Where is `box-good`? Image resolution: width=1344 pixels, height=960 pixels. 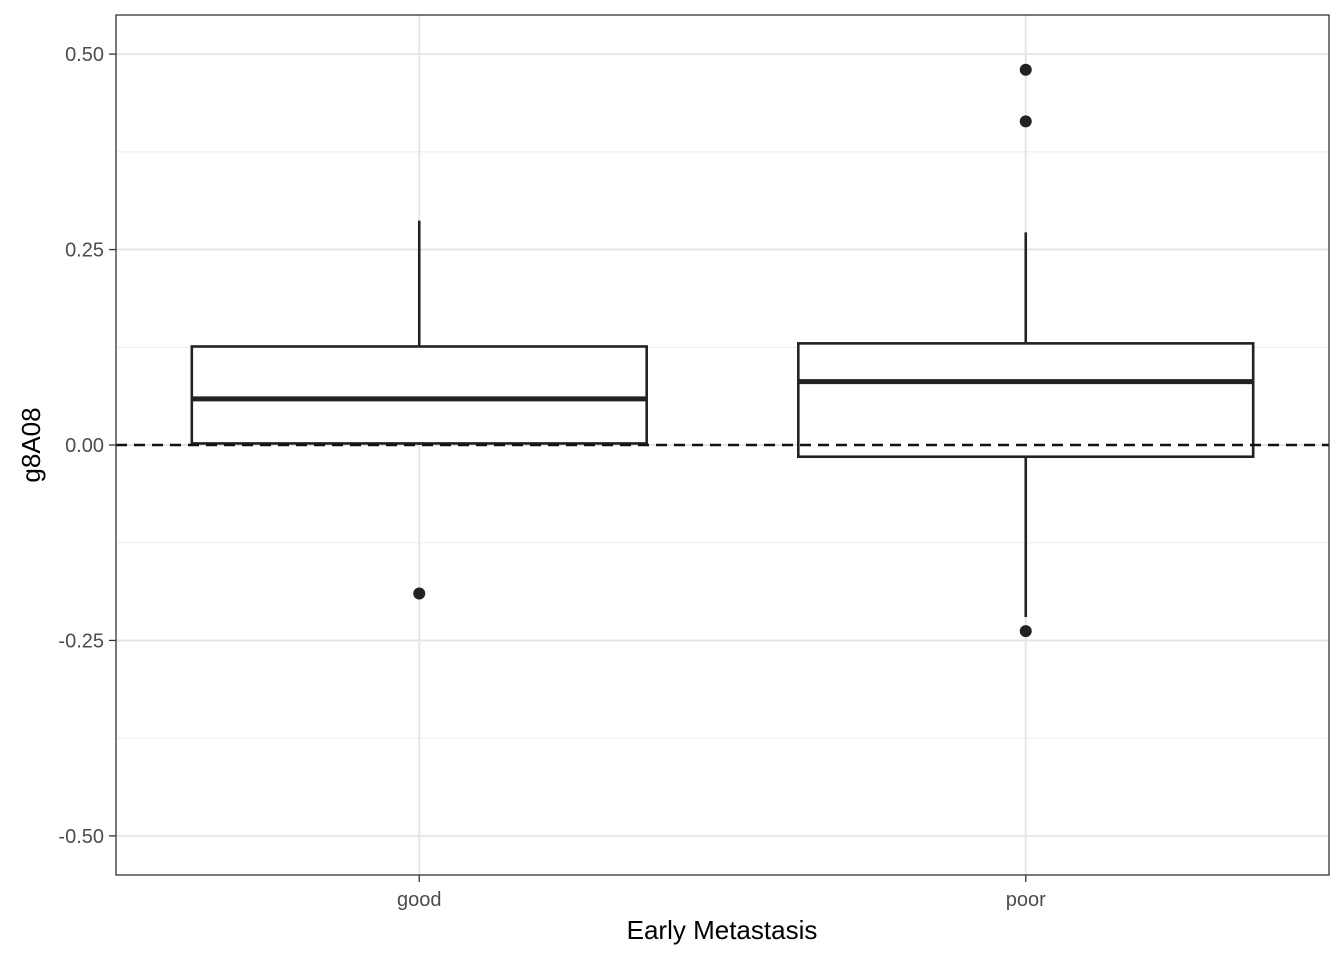 box-good is located at coordinates (419, 410).